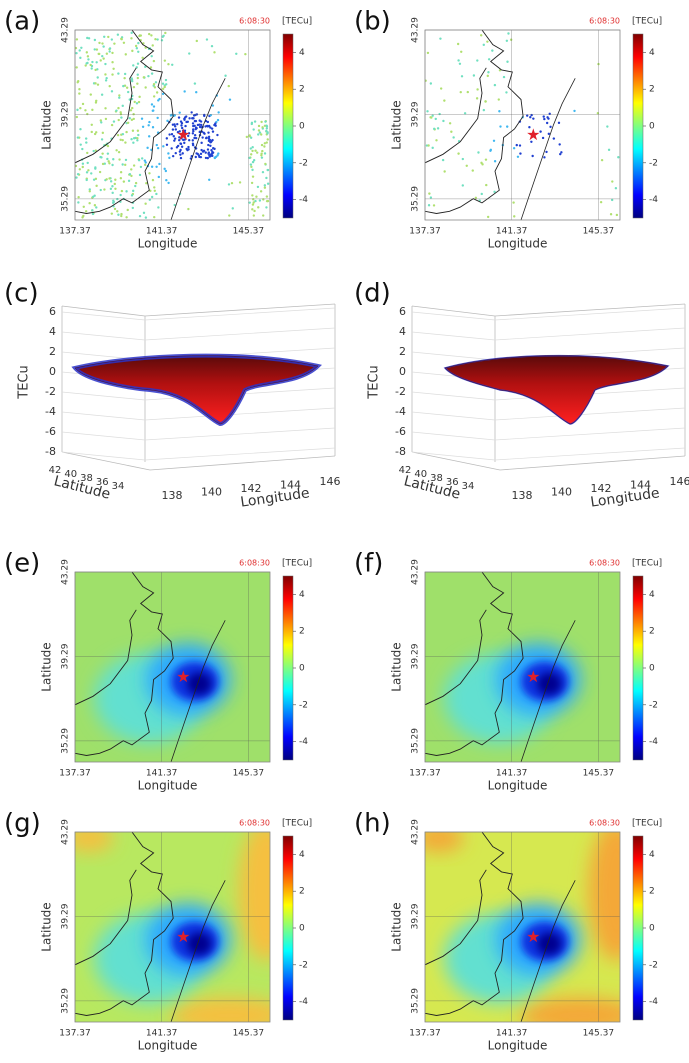 This screenshot has width=689, height=1063. I want to click on epicenter-star: ★, so click(183, 936).